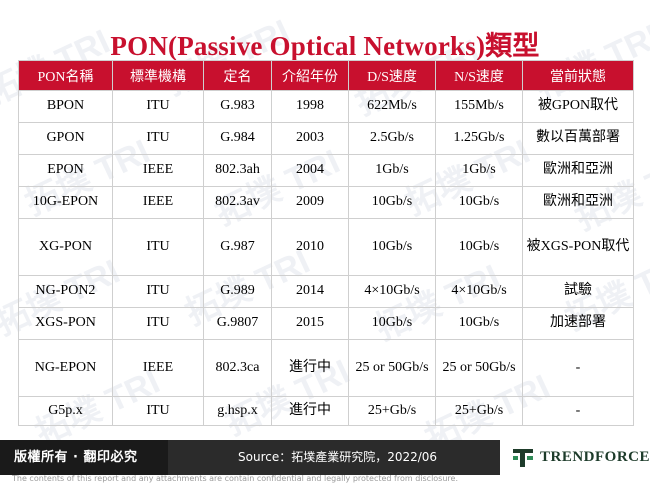 Image resolution: width=650 pixels, height=485 pixels. What do you see at coordinates (65, 202) in the screenshot?
I see `table-cell: 10G-EPON` at bounding box center [65, 202].